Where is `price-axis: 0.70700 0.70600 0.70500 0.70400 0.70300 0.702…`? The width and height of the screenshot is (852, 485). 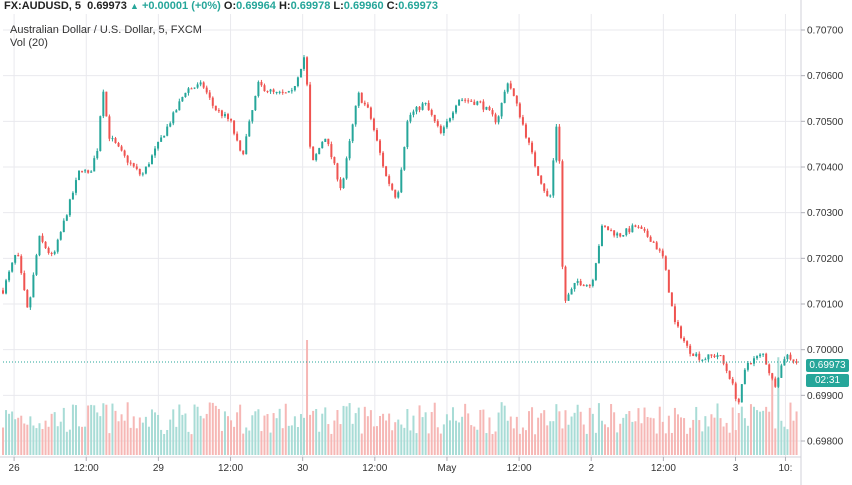 price-axis: 0.70700 0.70600 0.70500 0.70400 0.70300 0.702… is located at coordinates (822, 236).